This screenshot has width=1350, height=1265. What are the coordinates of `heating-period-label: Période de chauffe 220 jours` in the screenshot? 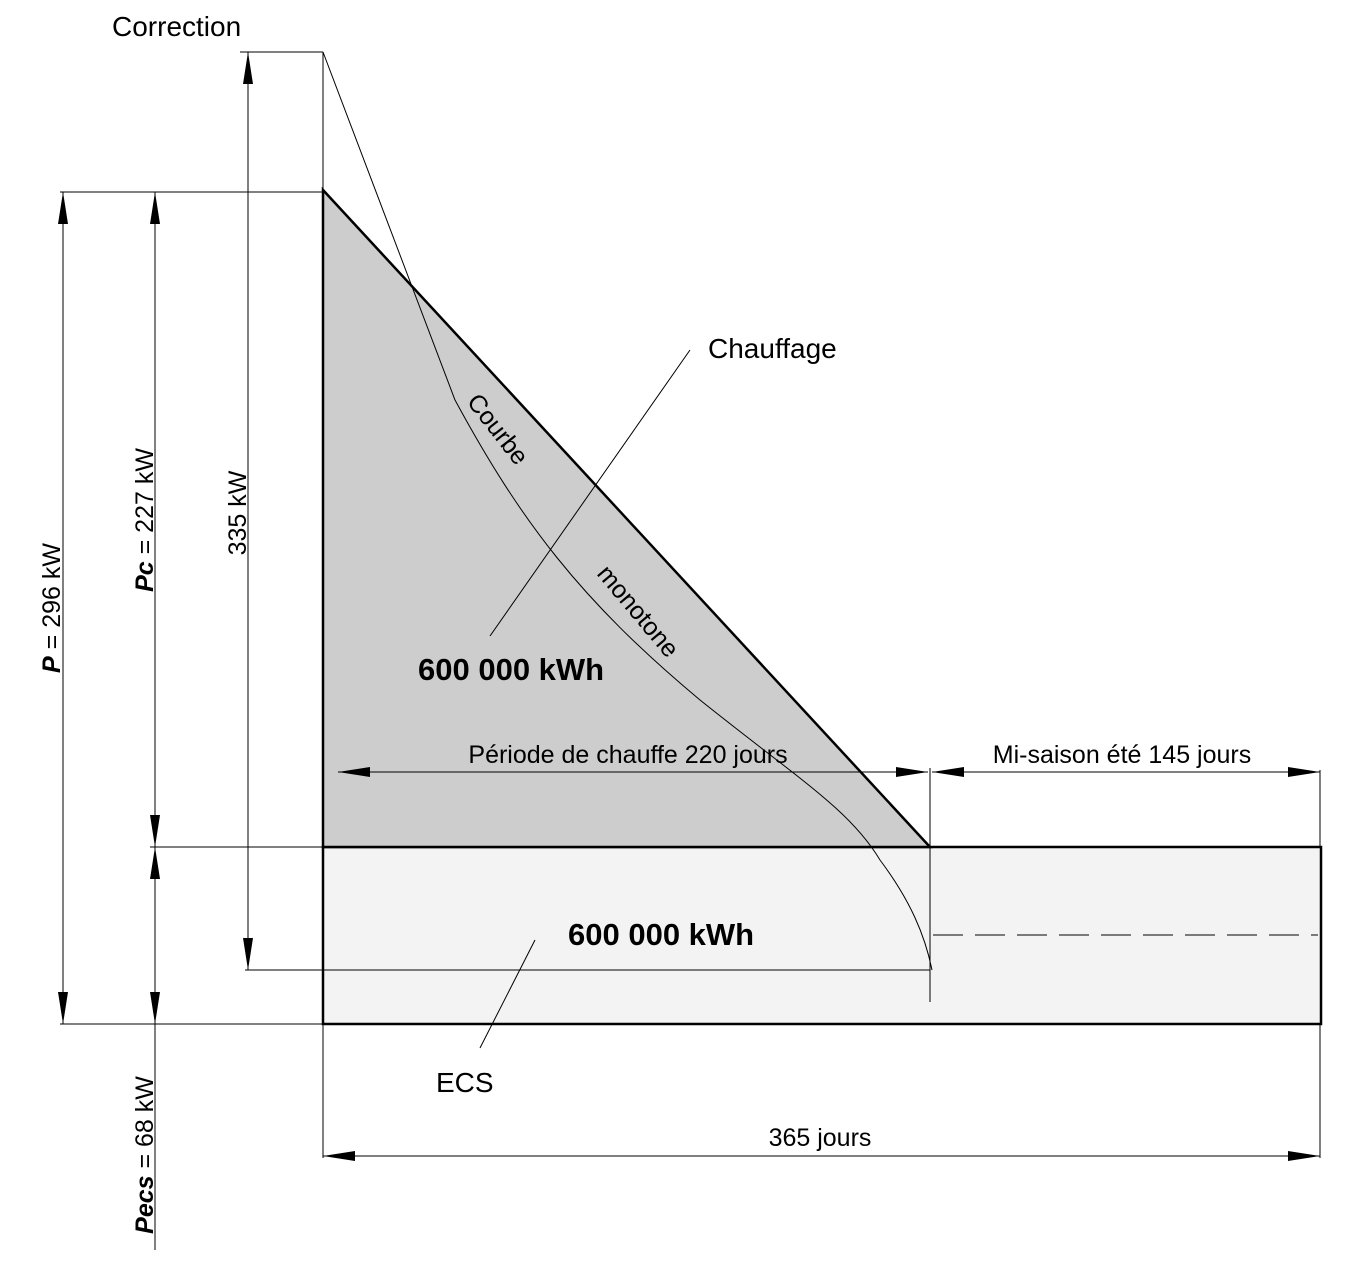 It's located at (627, 755).